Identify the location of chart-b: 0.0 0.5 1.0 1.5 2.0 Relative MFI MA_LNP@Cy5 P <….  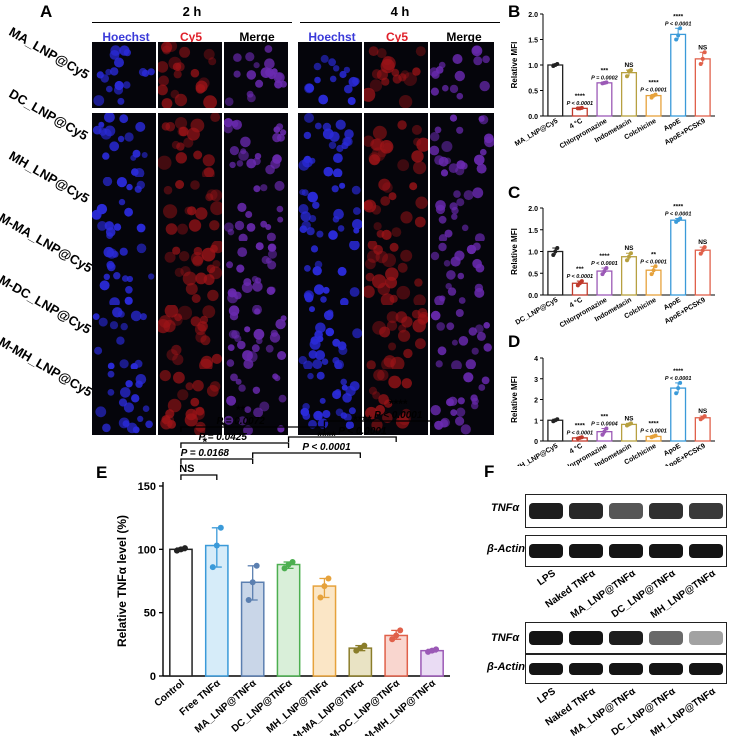
(612, 81).